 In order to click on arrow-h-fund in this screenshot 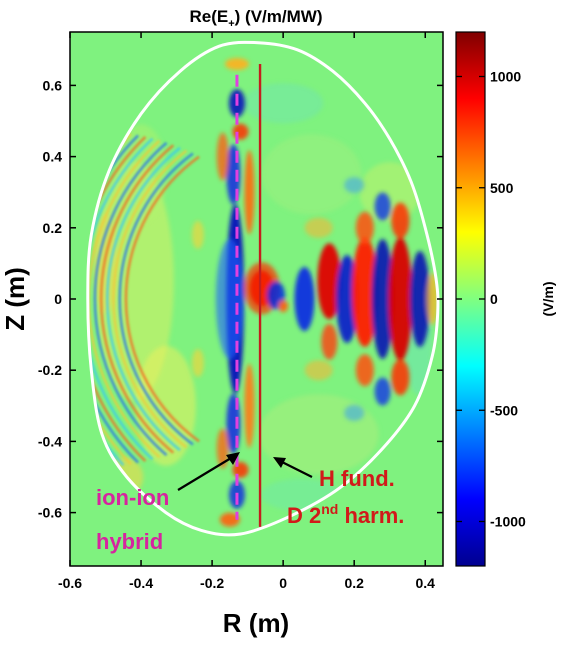, I will do `click(295, 468)`.